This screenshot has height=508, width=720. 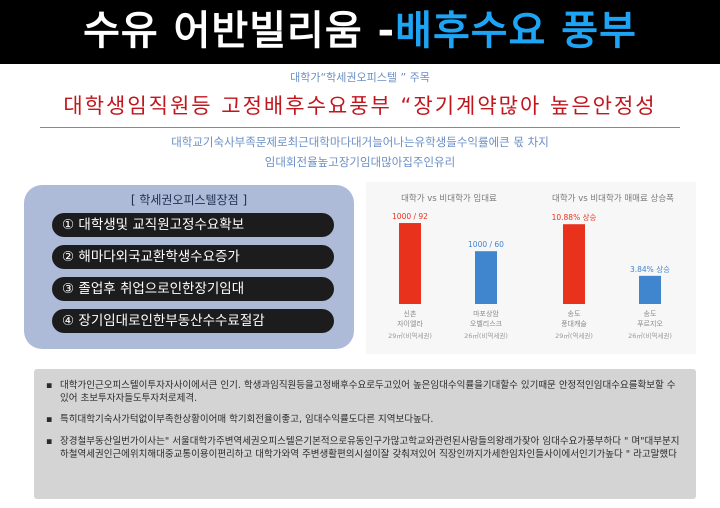 I want to click on sub-line-1: 대학교기숙사부족문제로최근대학마다대거늘어나는유학생들수익률에큰 몫 차지, so click(x=360, y=142).